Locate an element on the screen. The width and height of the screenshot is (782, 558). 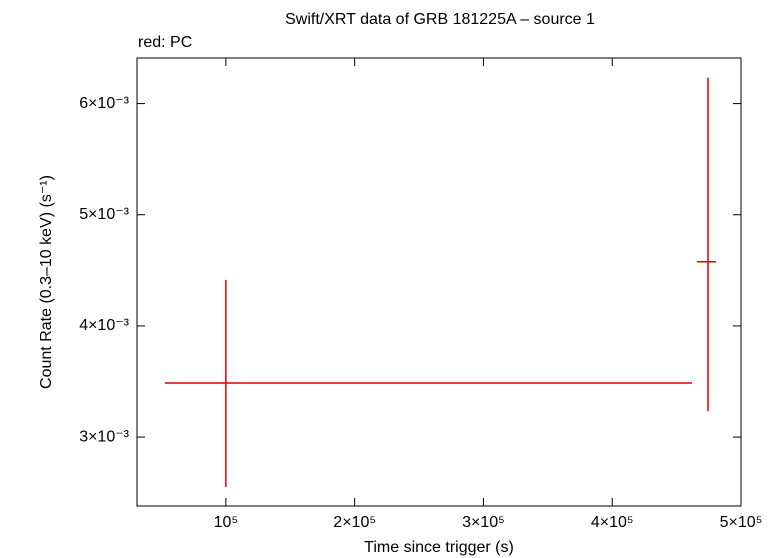
y-tick-label: 4×10⁻³ is located at coordinates (104, 325).